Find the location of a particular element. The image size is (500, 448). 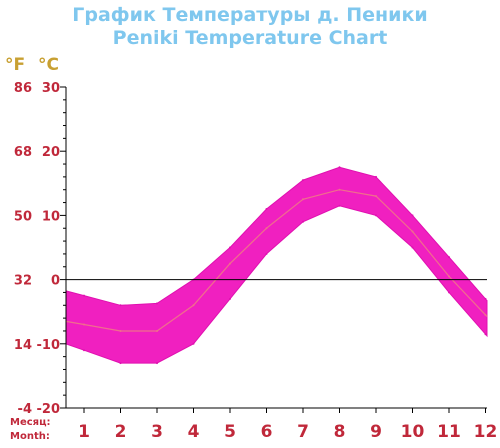

x-tick-label-month: 11 is located at coordinates (449, 432).